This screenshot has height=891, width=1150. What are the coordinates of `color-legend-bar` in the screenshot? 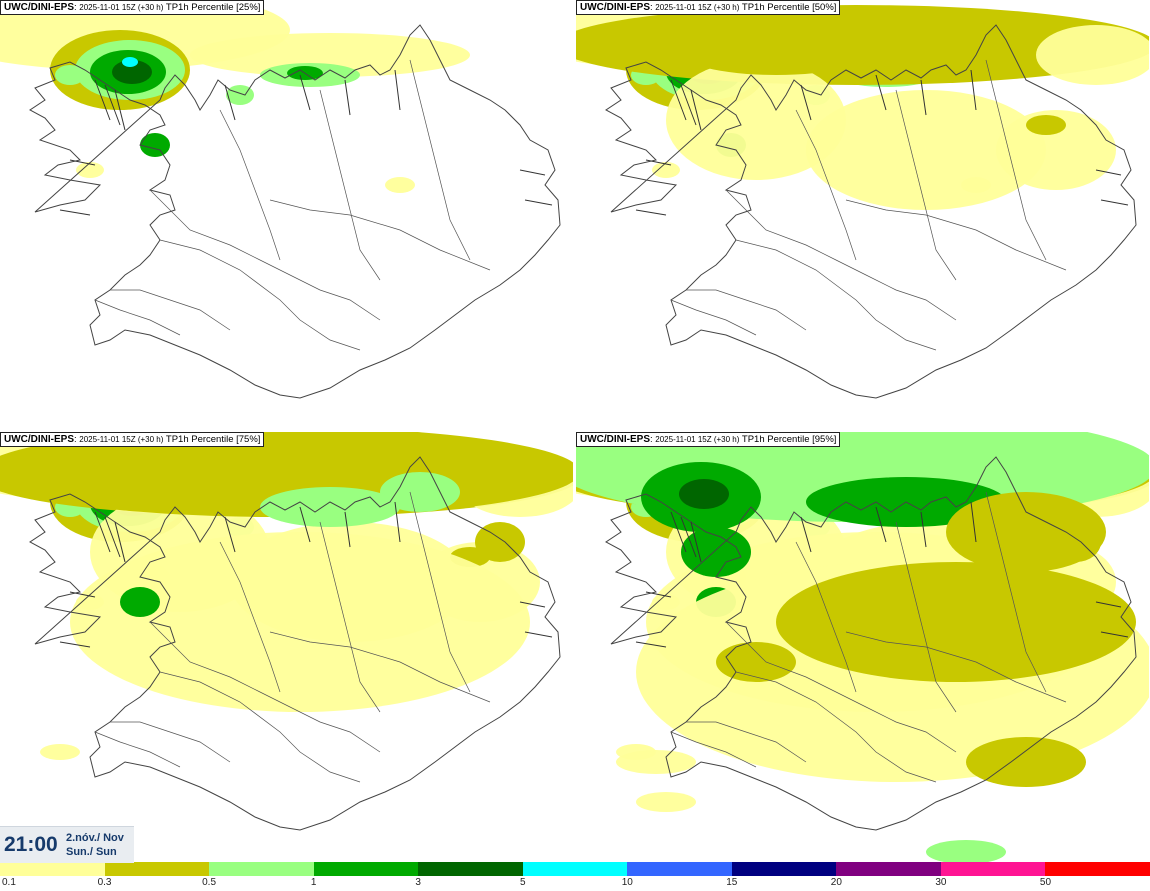 It's located at (575, 869).